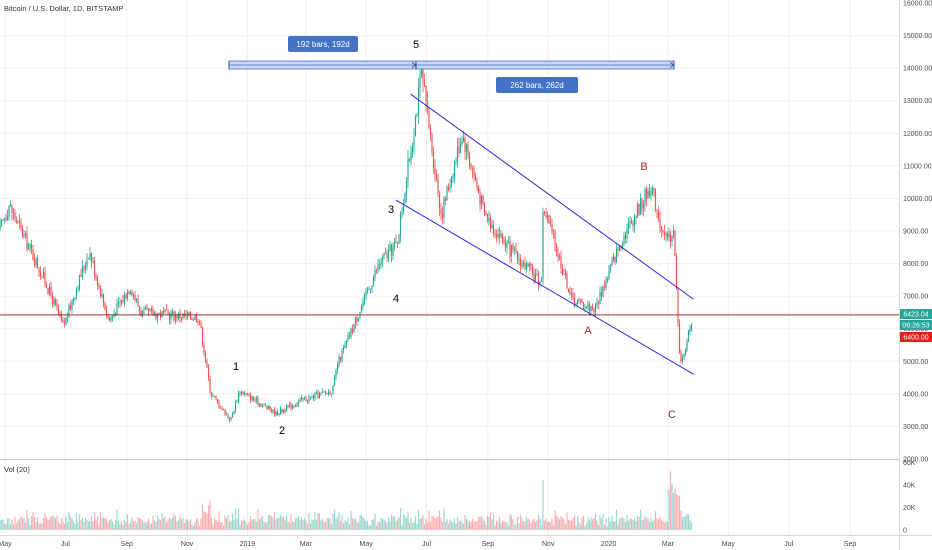 Image resolution: width=932 pixels, height=550 pixels. I want to click on volume-tick-label: 40K, so click(909, 486).